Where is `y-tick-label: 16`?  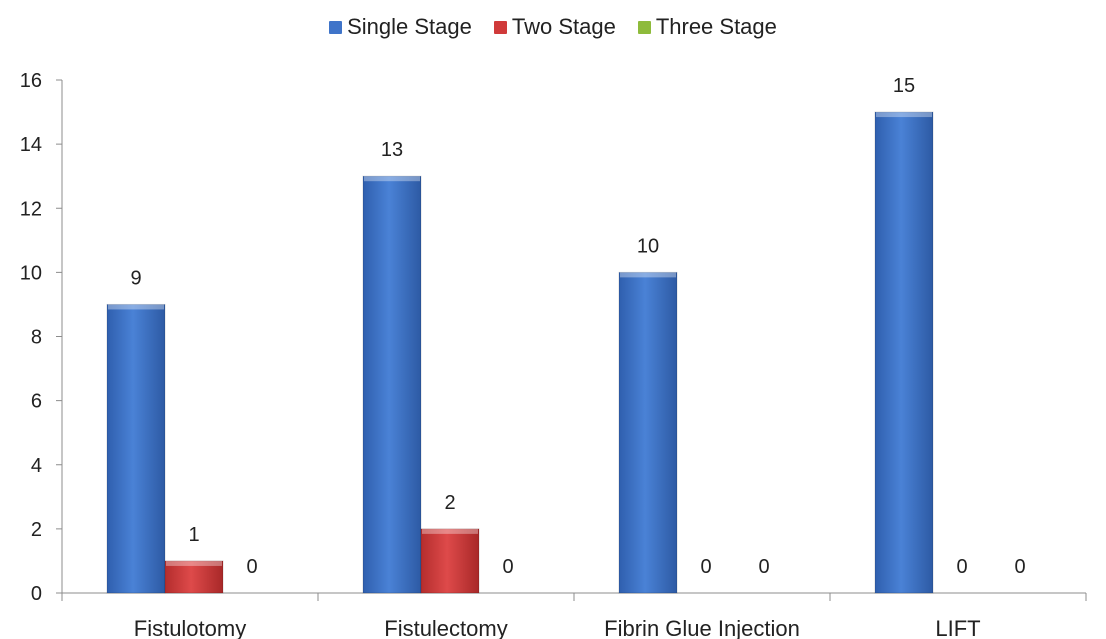 y-tick-label: 16 is located at coordinates (31, 81).